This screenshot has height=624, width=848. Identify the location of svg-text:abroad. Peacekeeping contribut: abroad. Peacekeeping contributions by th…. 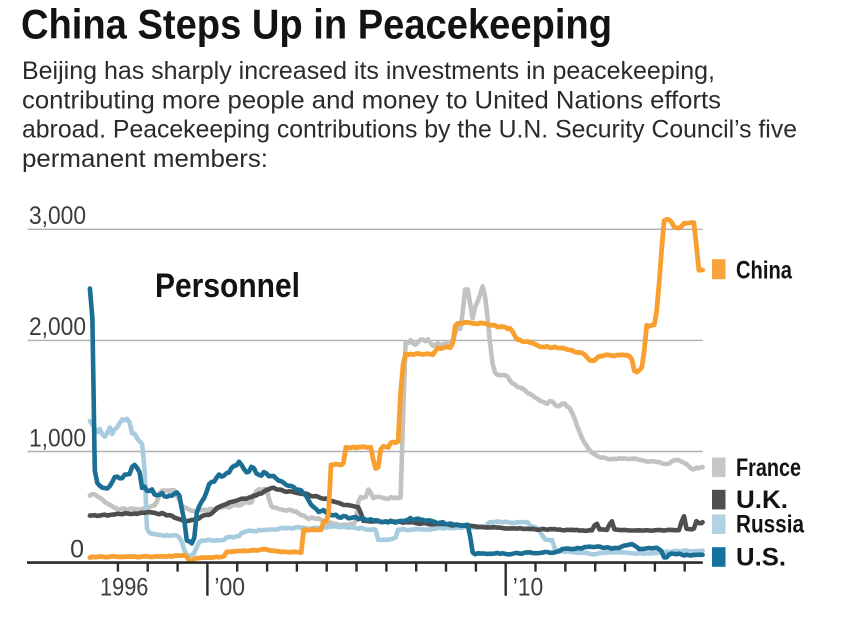
(409, 130).